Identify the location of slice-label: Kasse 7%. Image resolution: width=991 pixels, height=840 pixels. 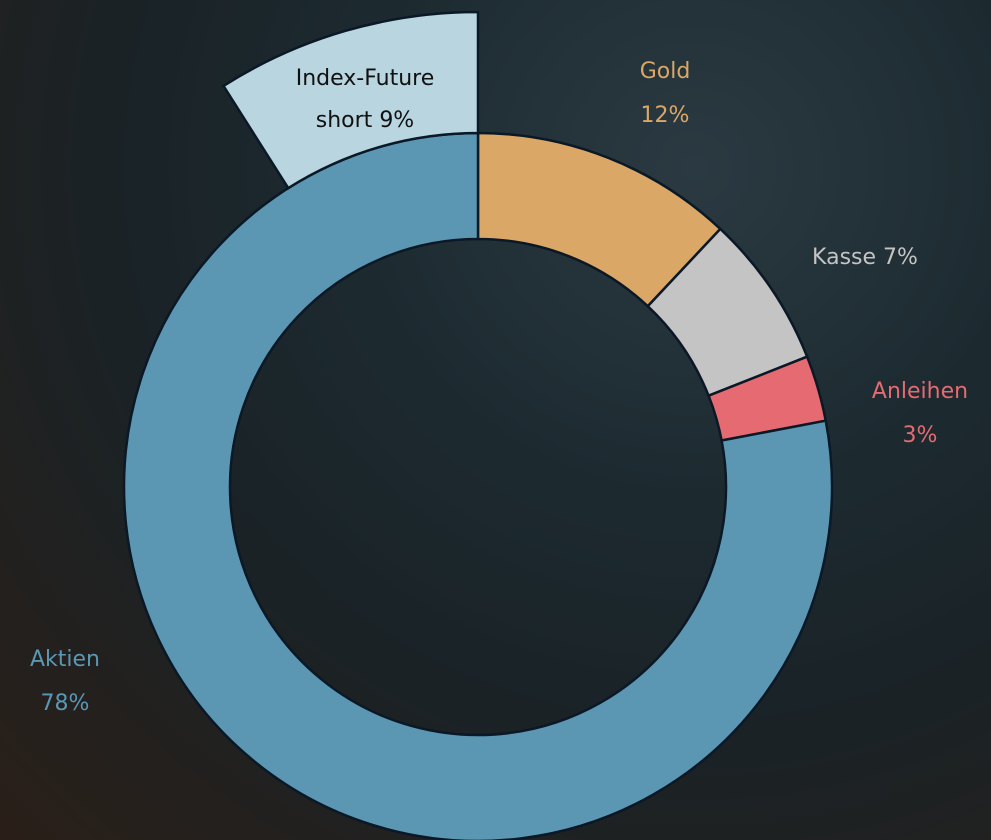
(865, 258).